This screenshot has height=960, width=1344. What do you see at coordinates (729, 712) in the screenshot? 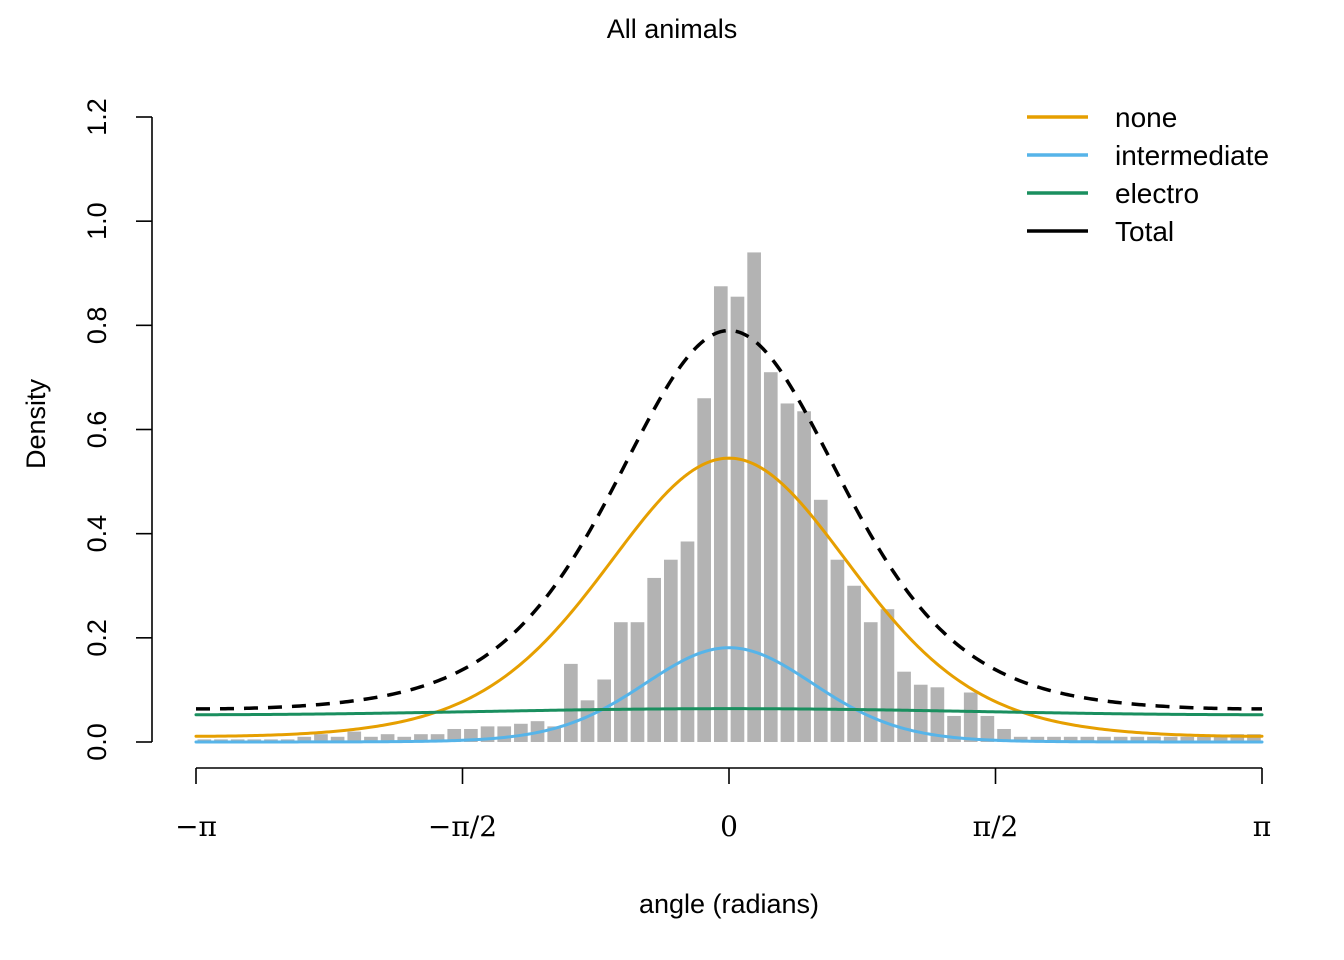
I see `series-line-electro` at bounding box center [729, 712].